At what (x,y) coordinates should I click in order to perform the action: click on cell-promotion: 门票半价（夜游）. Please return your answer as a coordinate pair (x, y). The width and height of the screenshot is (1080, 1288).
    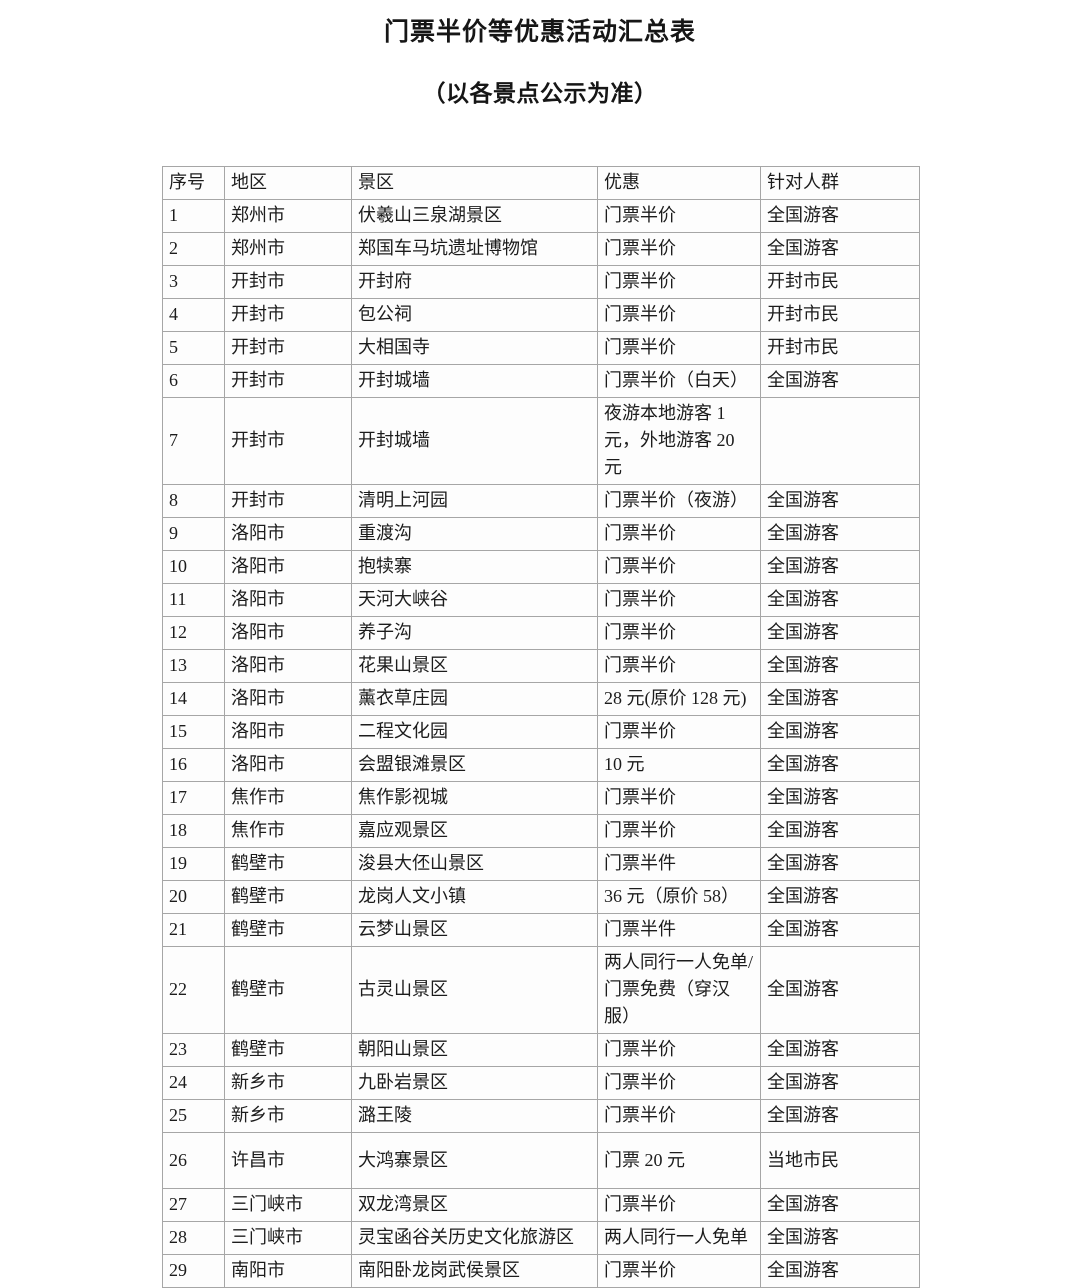
    Looking at the image, I should click on (679, 501).